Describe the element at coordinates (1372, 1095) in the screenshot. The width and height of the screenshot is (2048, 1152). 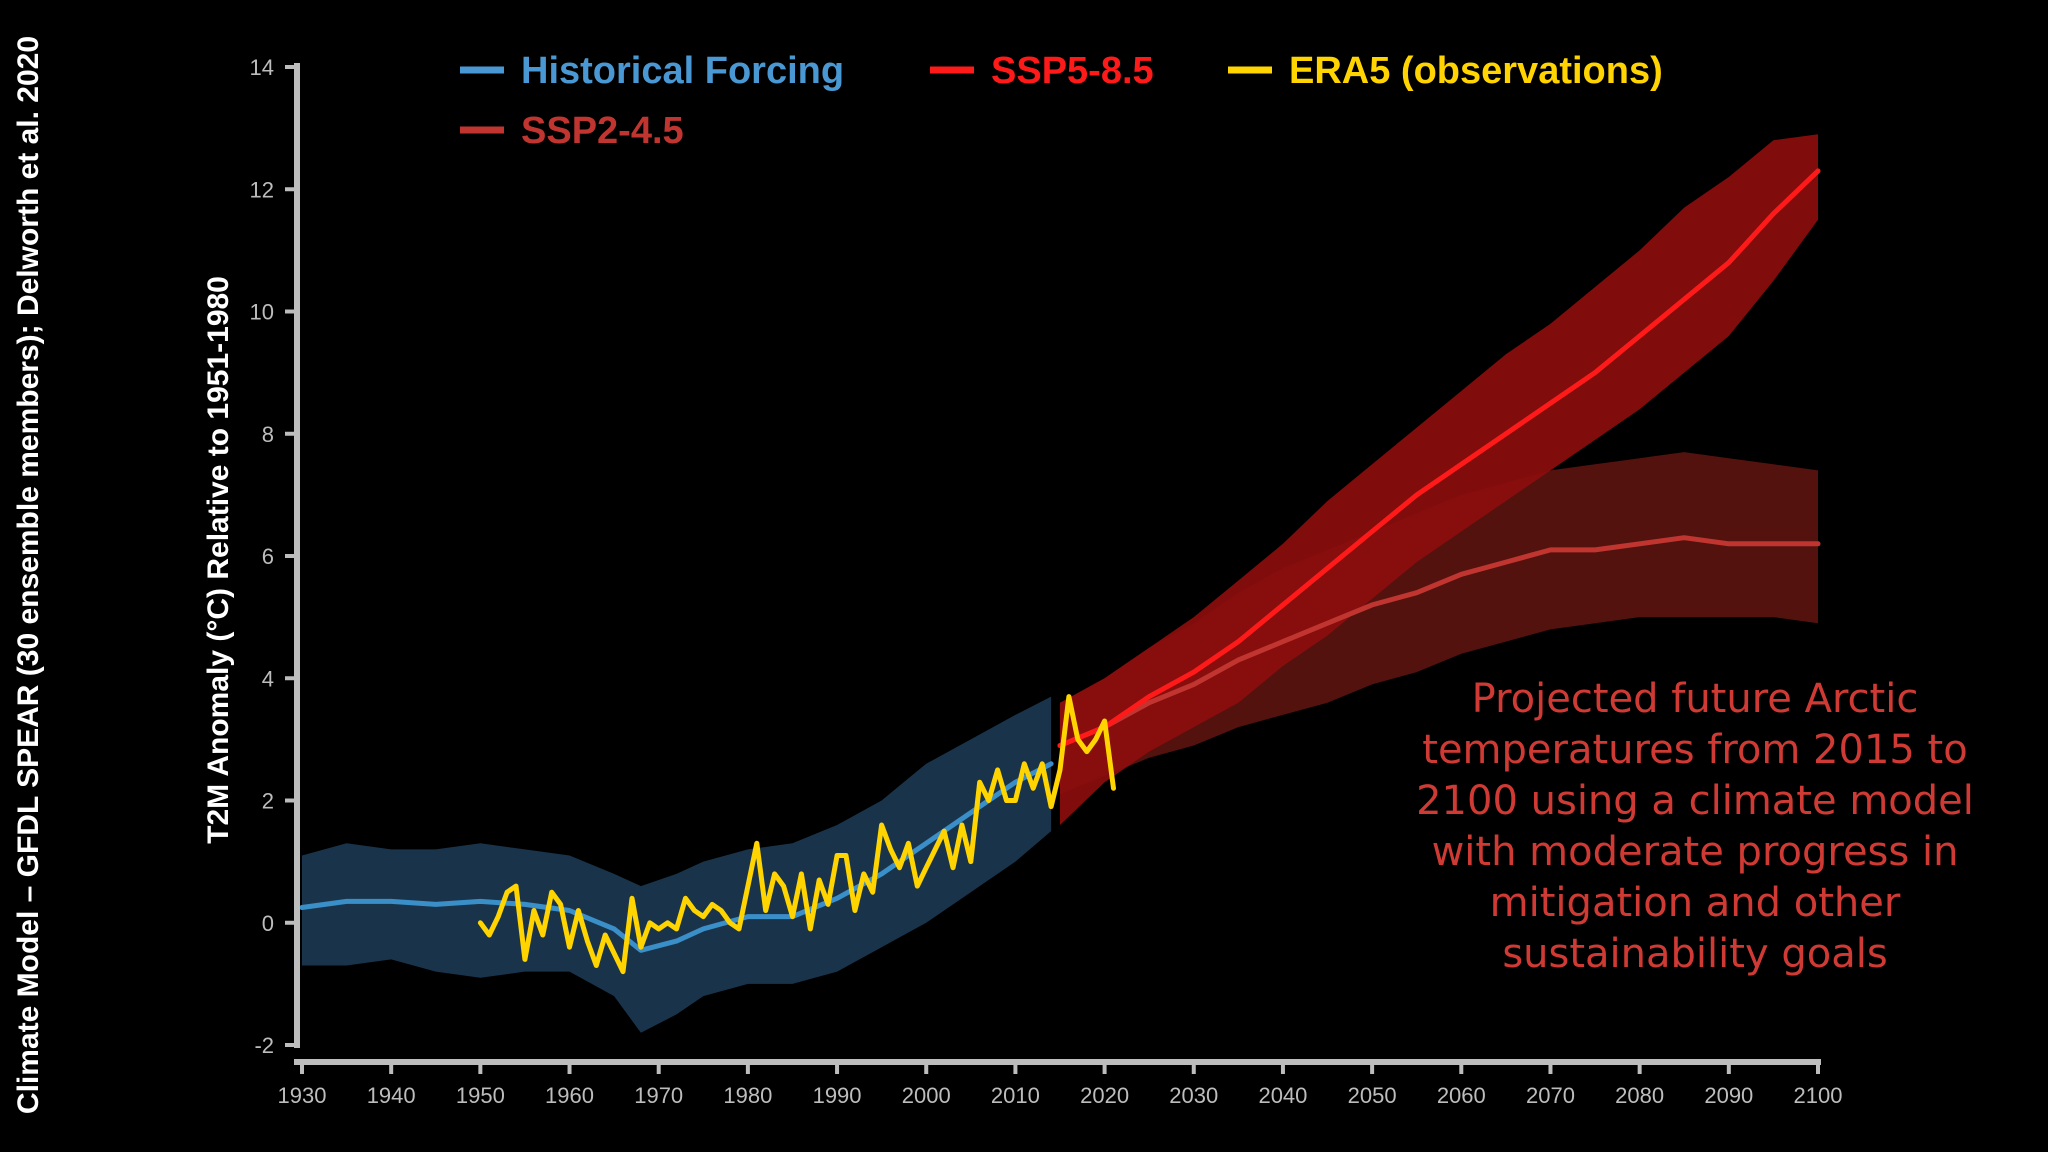
I see `x-tick-label: 2050` at that location.